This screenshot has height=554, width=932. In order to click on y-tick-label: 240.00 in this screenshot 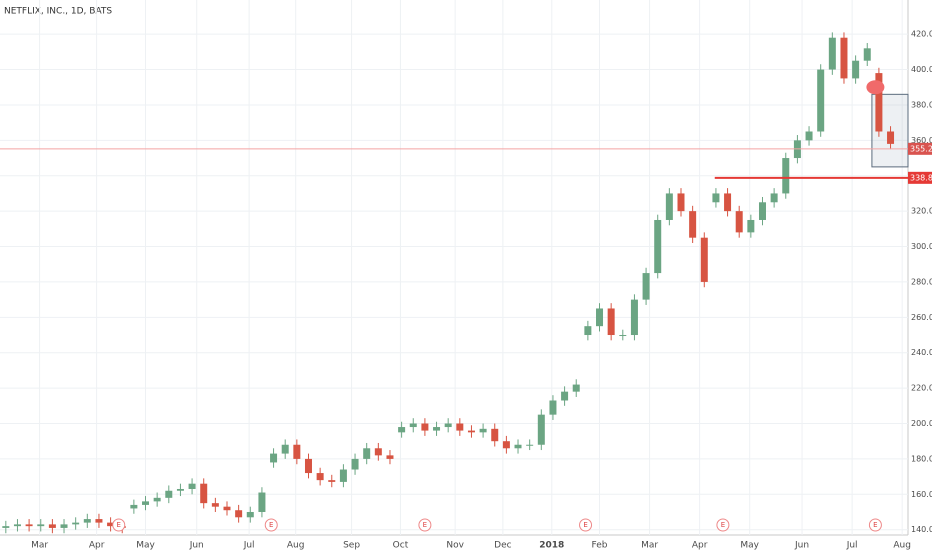, I will do `click(921, 352)`.